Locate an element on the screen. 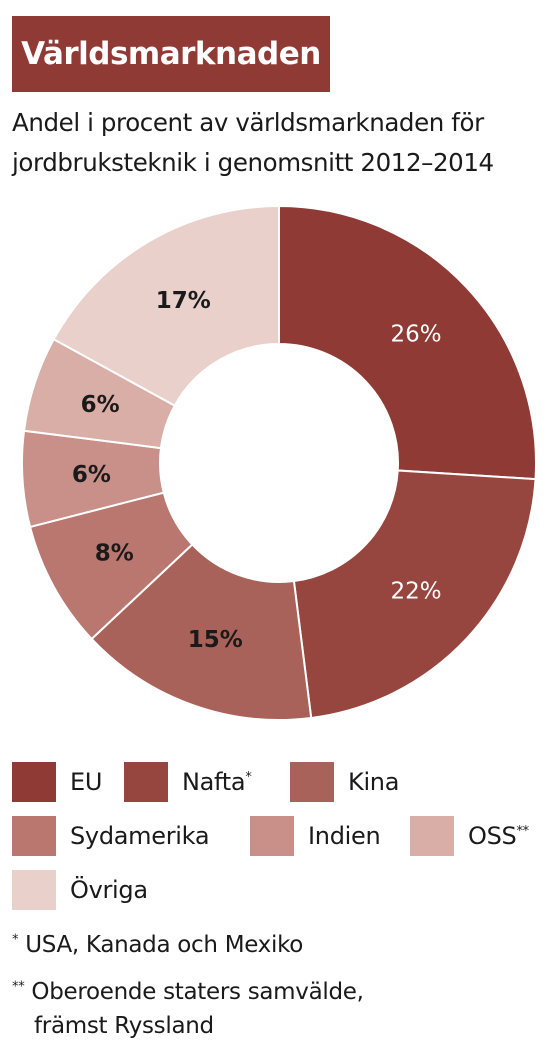 The height and width of the screenshot is (1060, 559). legend-swatch-sydamerika is located at coordinates (34, 836).